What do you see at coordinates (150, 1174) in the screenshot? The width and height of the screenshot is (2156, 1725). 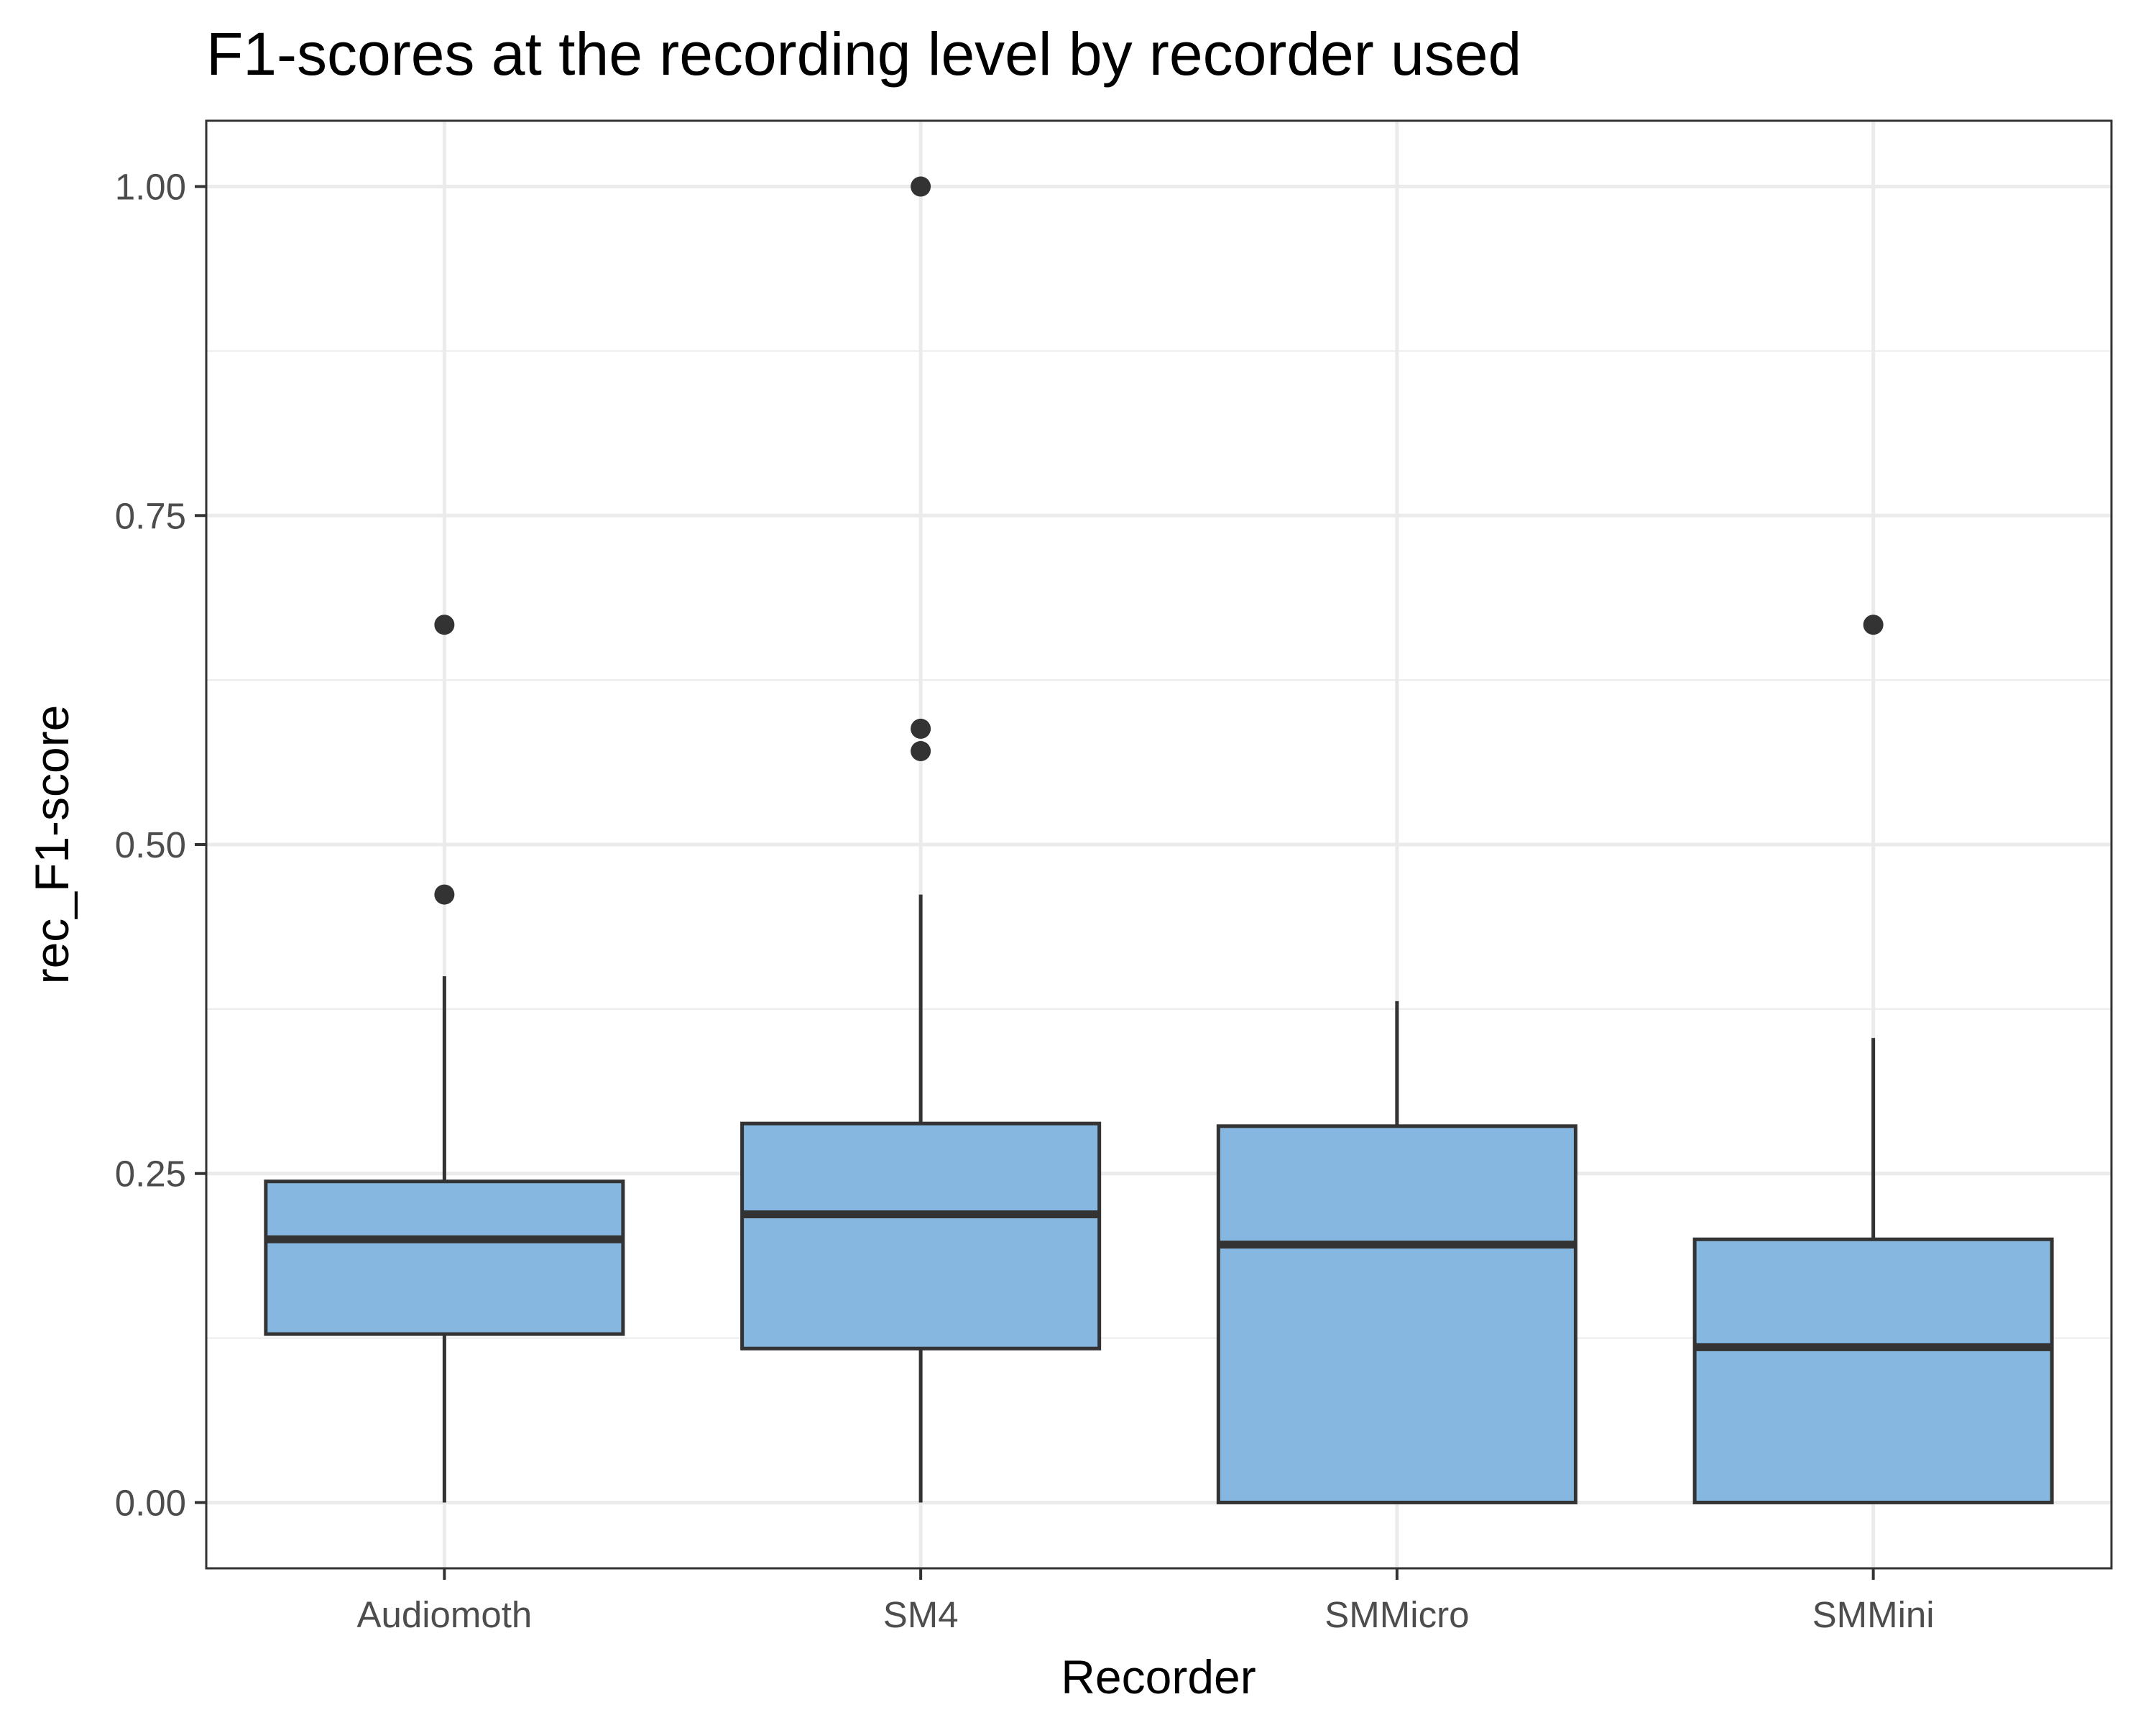 I see `y-tick-label: 0.25` at bounding box center [150, 1174].